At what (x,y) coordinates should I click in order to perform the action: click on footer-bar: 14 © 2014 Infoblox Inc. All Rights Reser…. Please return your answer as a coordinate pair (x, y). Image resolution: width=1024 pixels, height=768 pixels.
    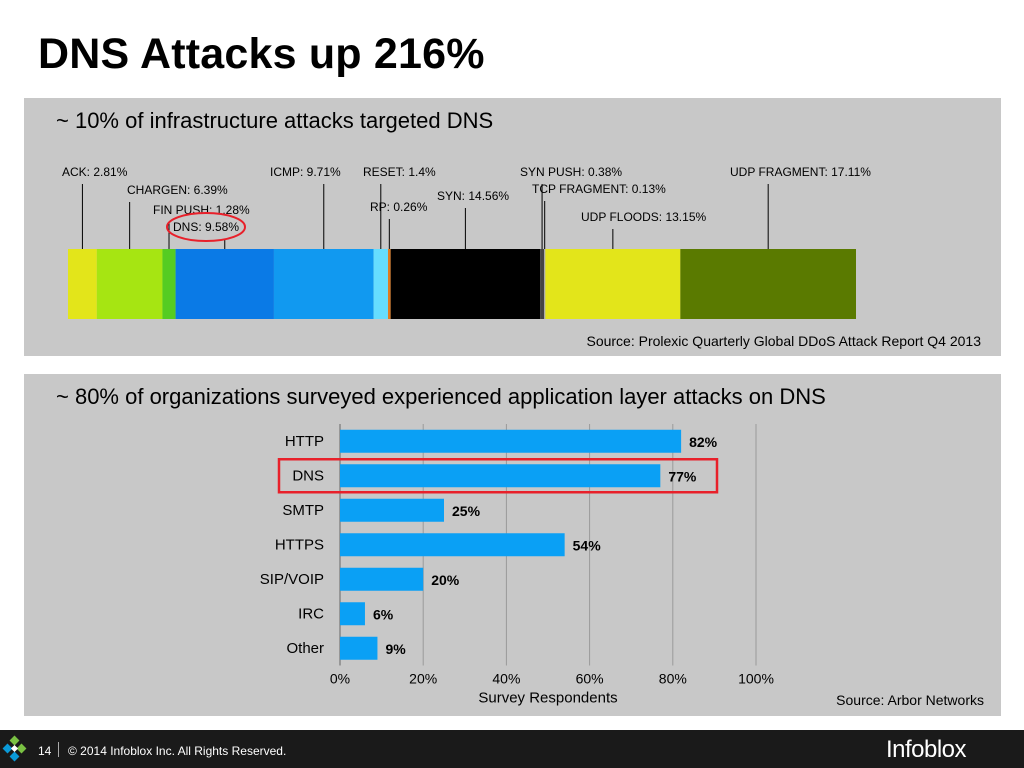
    Looking at the image, I should click on (512, 749).